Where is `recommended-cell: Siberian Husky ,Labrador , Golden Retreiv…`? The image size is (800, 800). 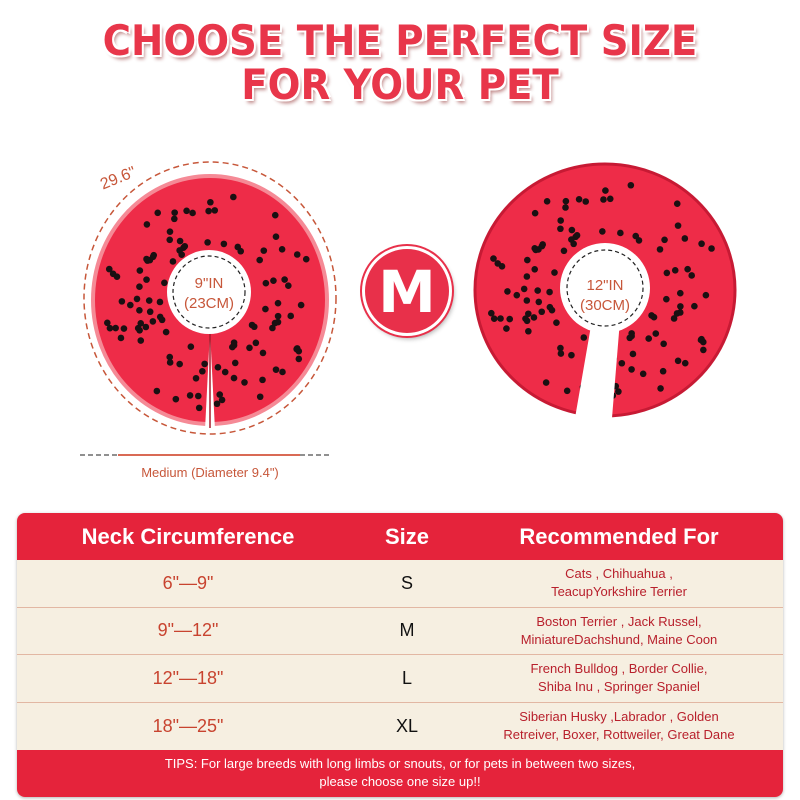
recommended-cell: Siberian Husky ,Labrador , Golden Retreiv… is located at coordinates (619, 726).